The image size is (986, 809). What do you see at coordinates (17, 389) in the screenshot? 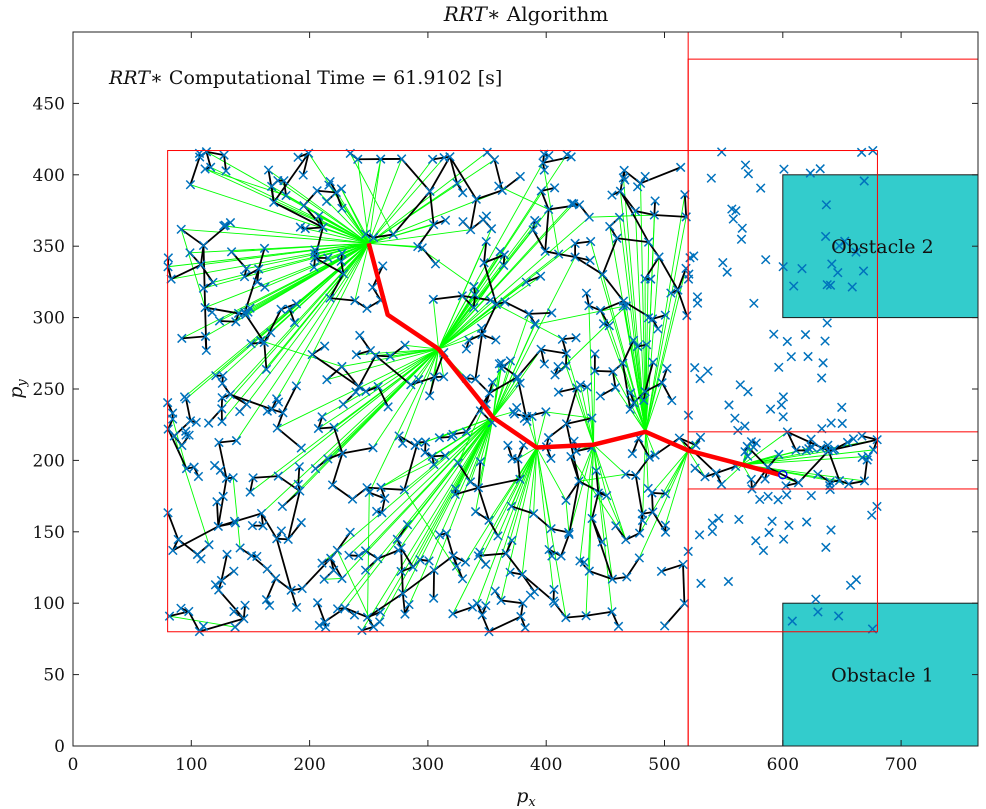
I see `y-axis-label: py` at bounding box center [17, 389].